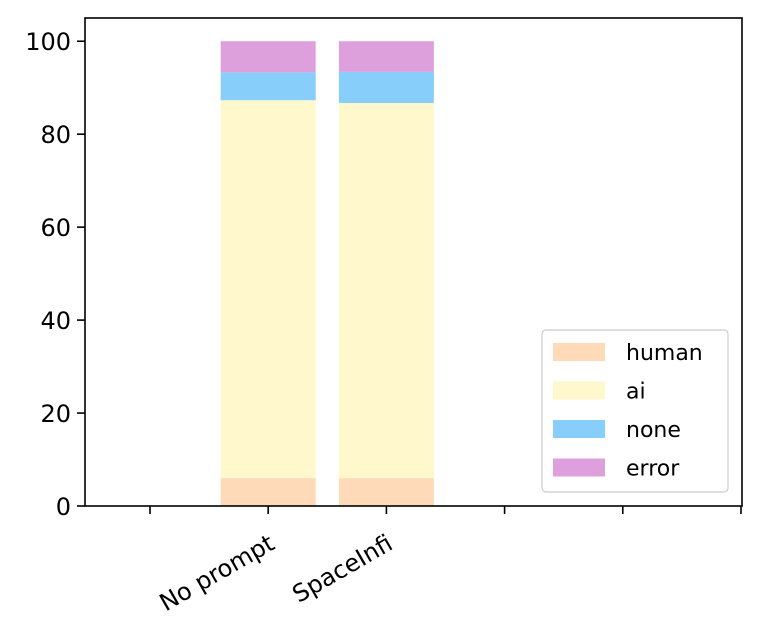 The image size is (761, 634). I want to click on x-tick-label: SpaceInfi, so click(343, 569).